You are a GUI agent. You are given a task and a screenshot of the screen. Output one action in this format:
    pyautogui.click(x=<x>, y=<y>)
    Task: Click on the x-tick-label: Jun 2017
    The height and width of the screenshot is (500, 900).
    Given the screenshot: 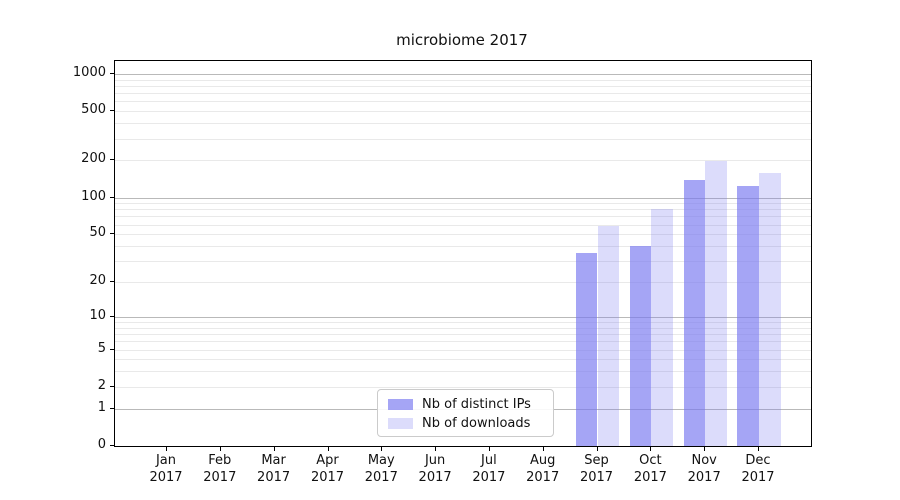 What is the action you would take?
    pyautogui.click(x=435, y=469)
    